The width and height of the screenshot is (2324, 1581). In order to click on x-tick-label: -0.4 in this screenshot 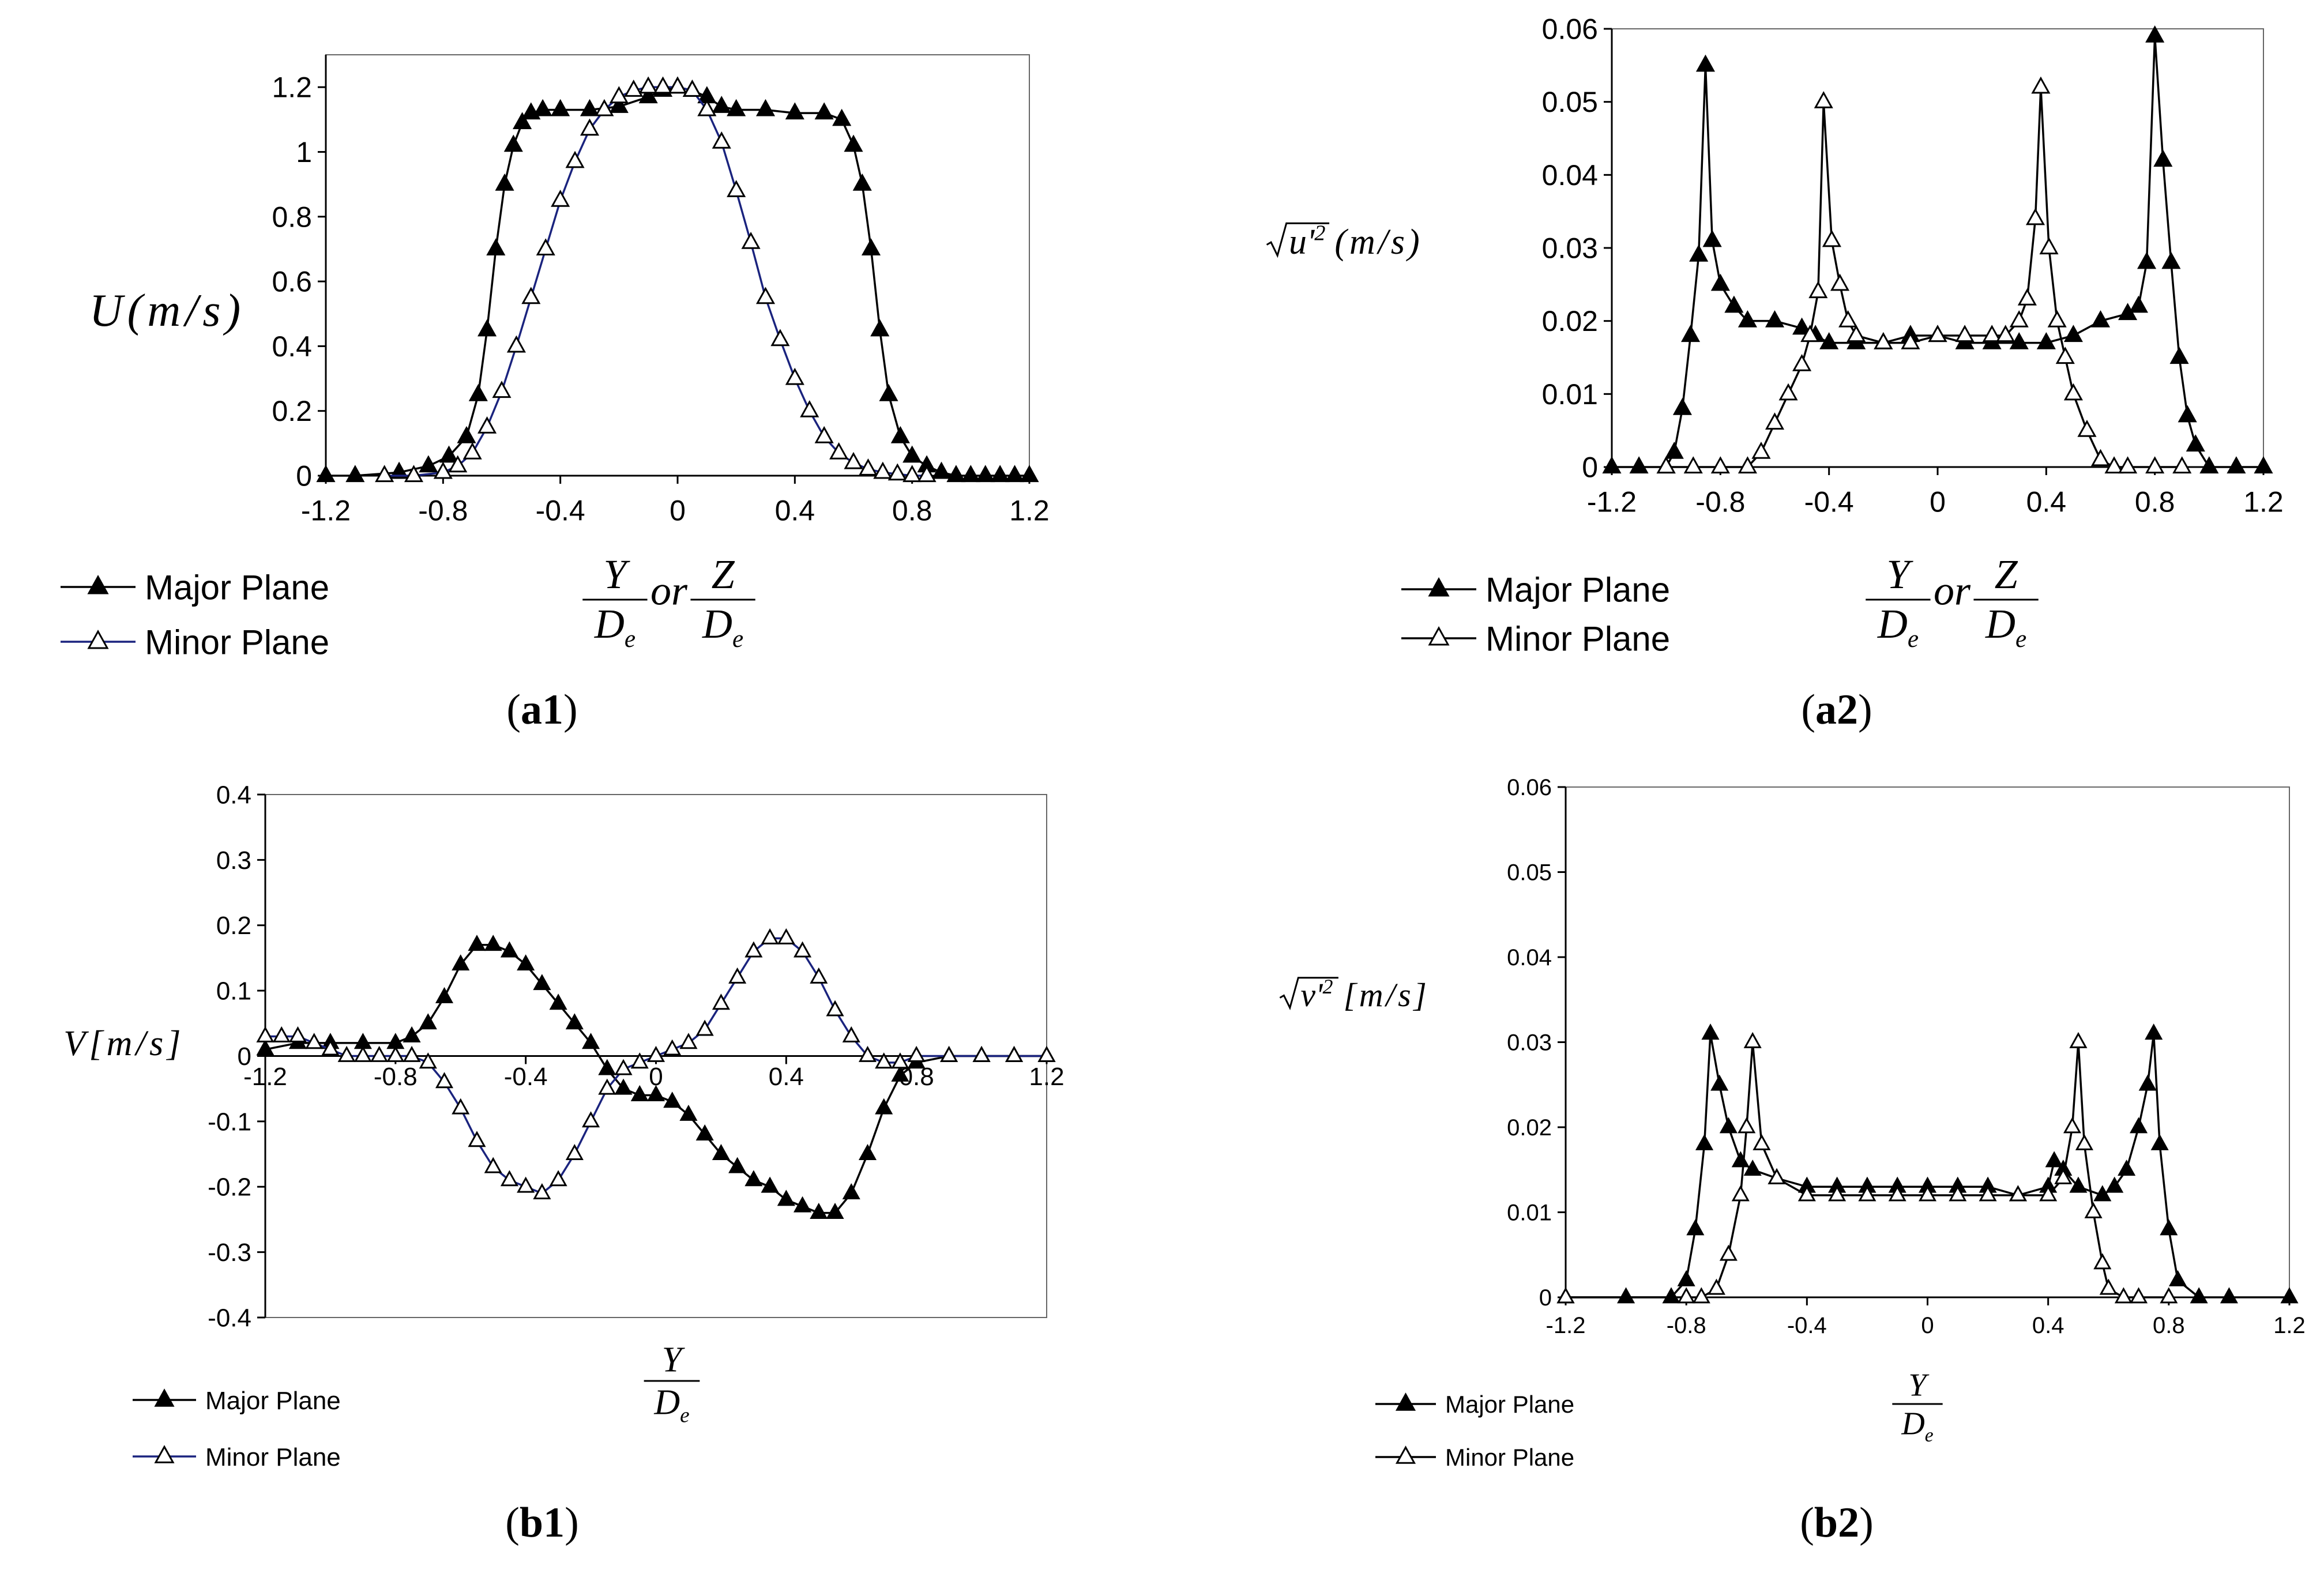, I will do `click(1807, 1325)`.